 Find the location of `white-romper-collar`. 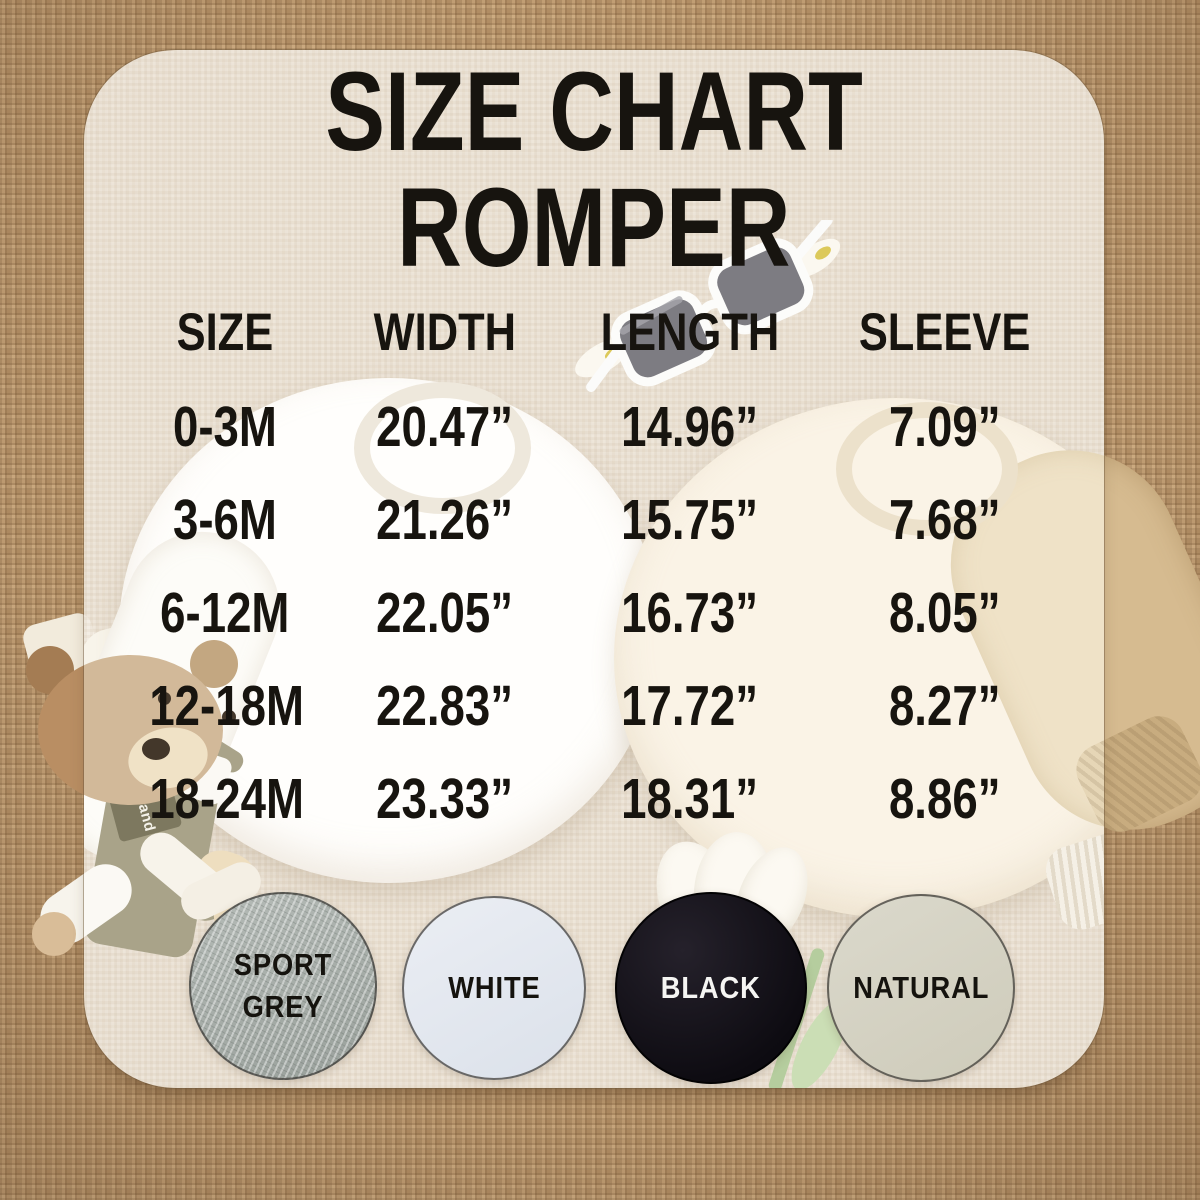

white-romper-collar is located at coordinates (442, 448).